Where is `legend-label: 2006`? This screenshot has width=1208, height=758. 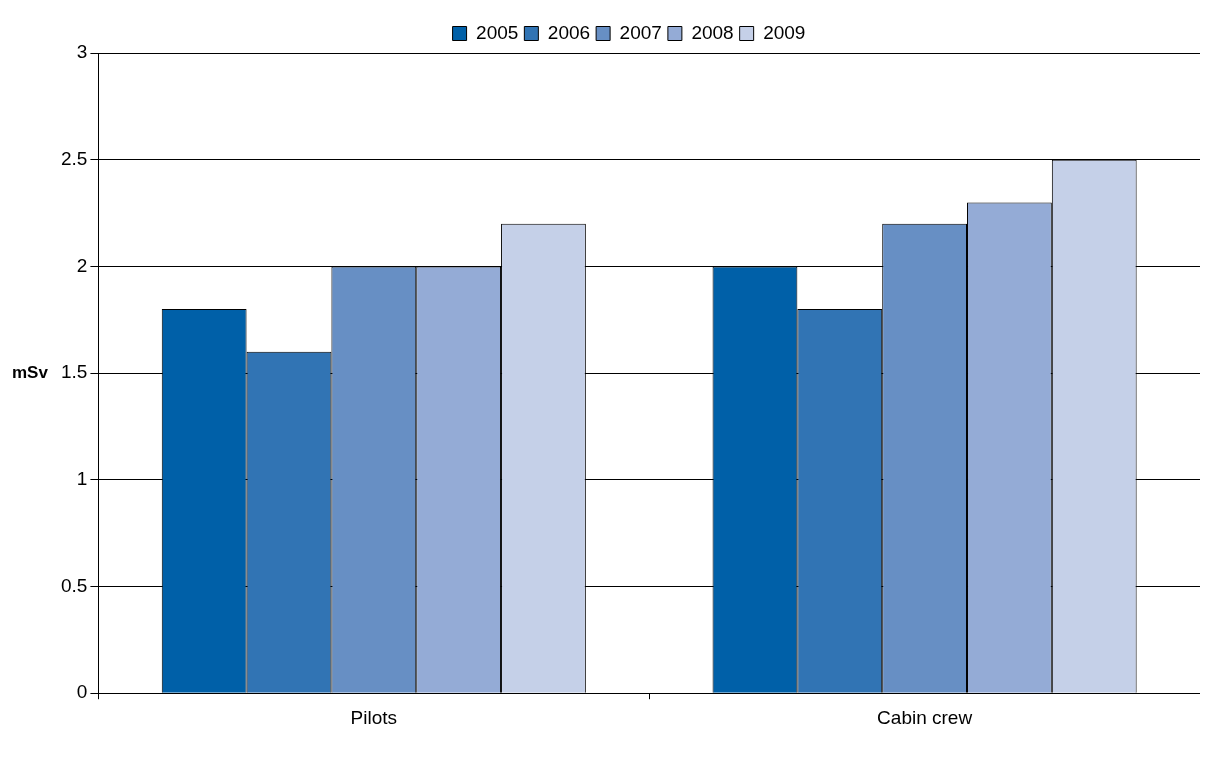
legend-label: 2006 is located at coordinates (569, 32).